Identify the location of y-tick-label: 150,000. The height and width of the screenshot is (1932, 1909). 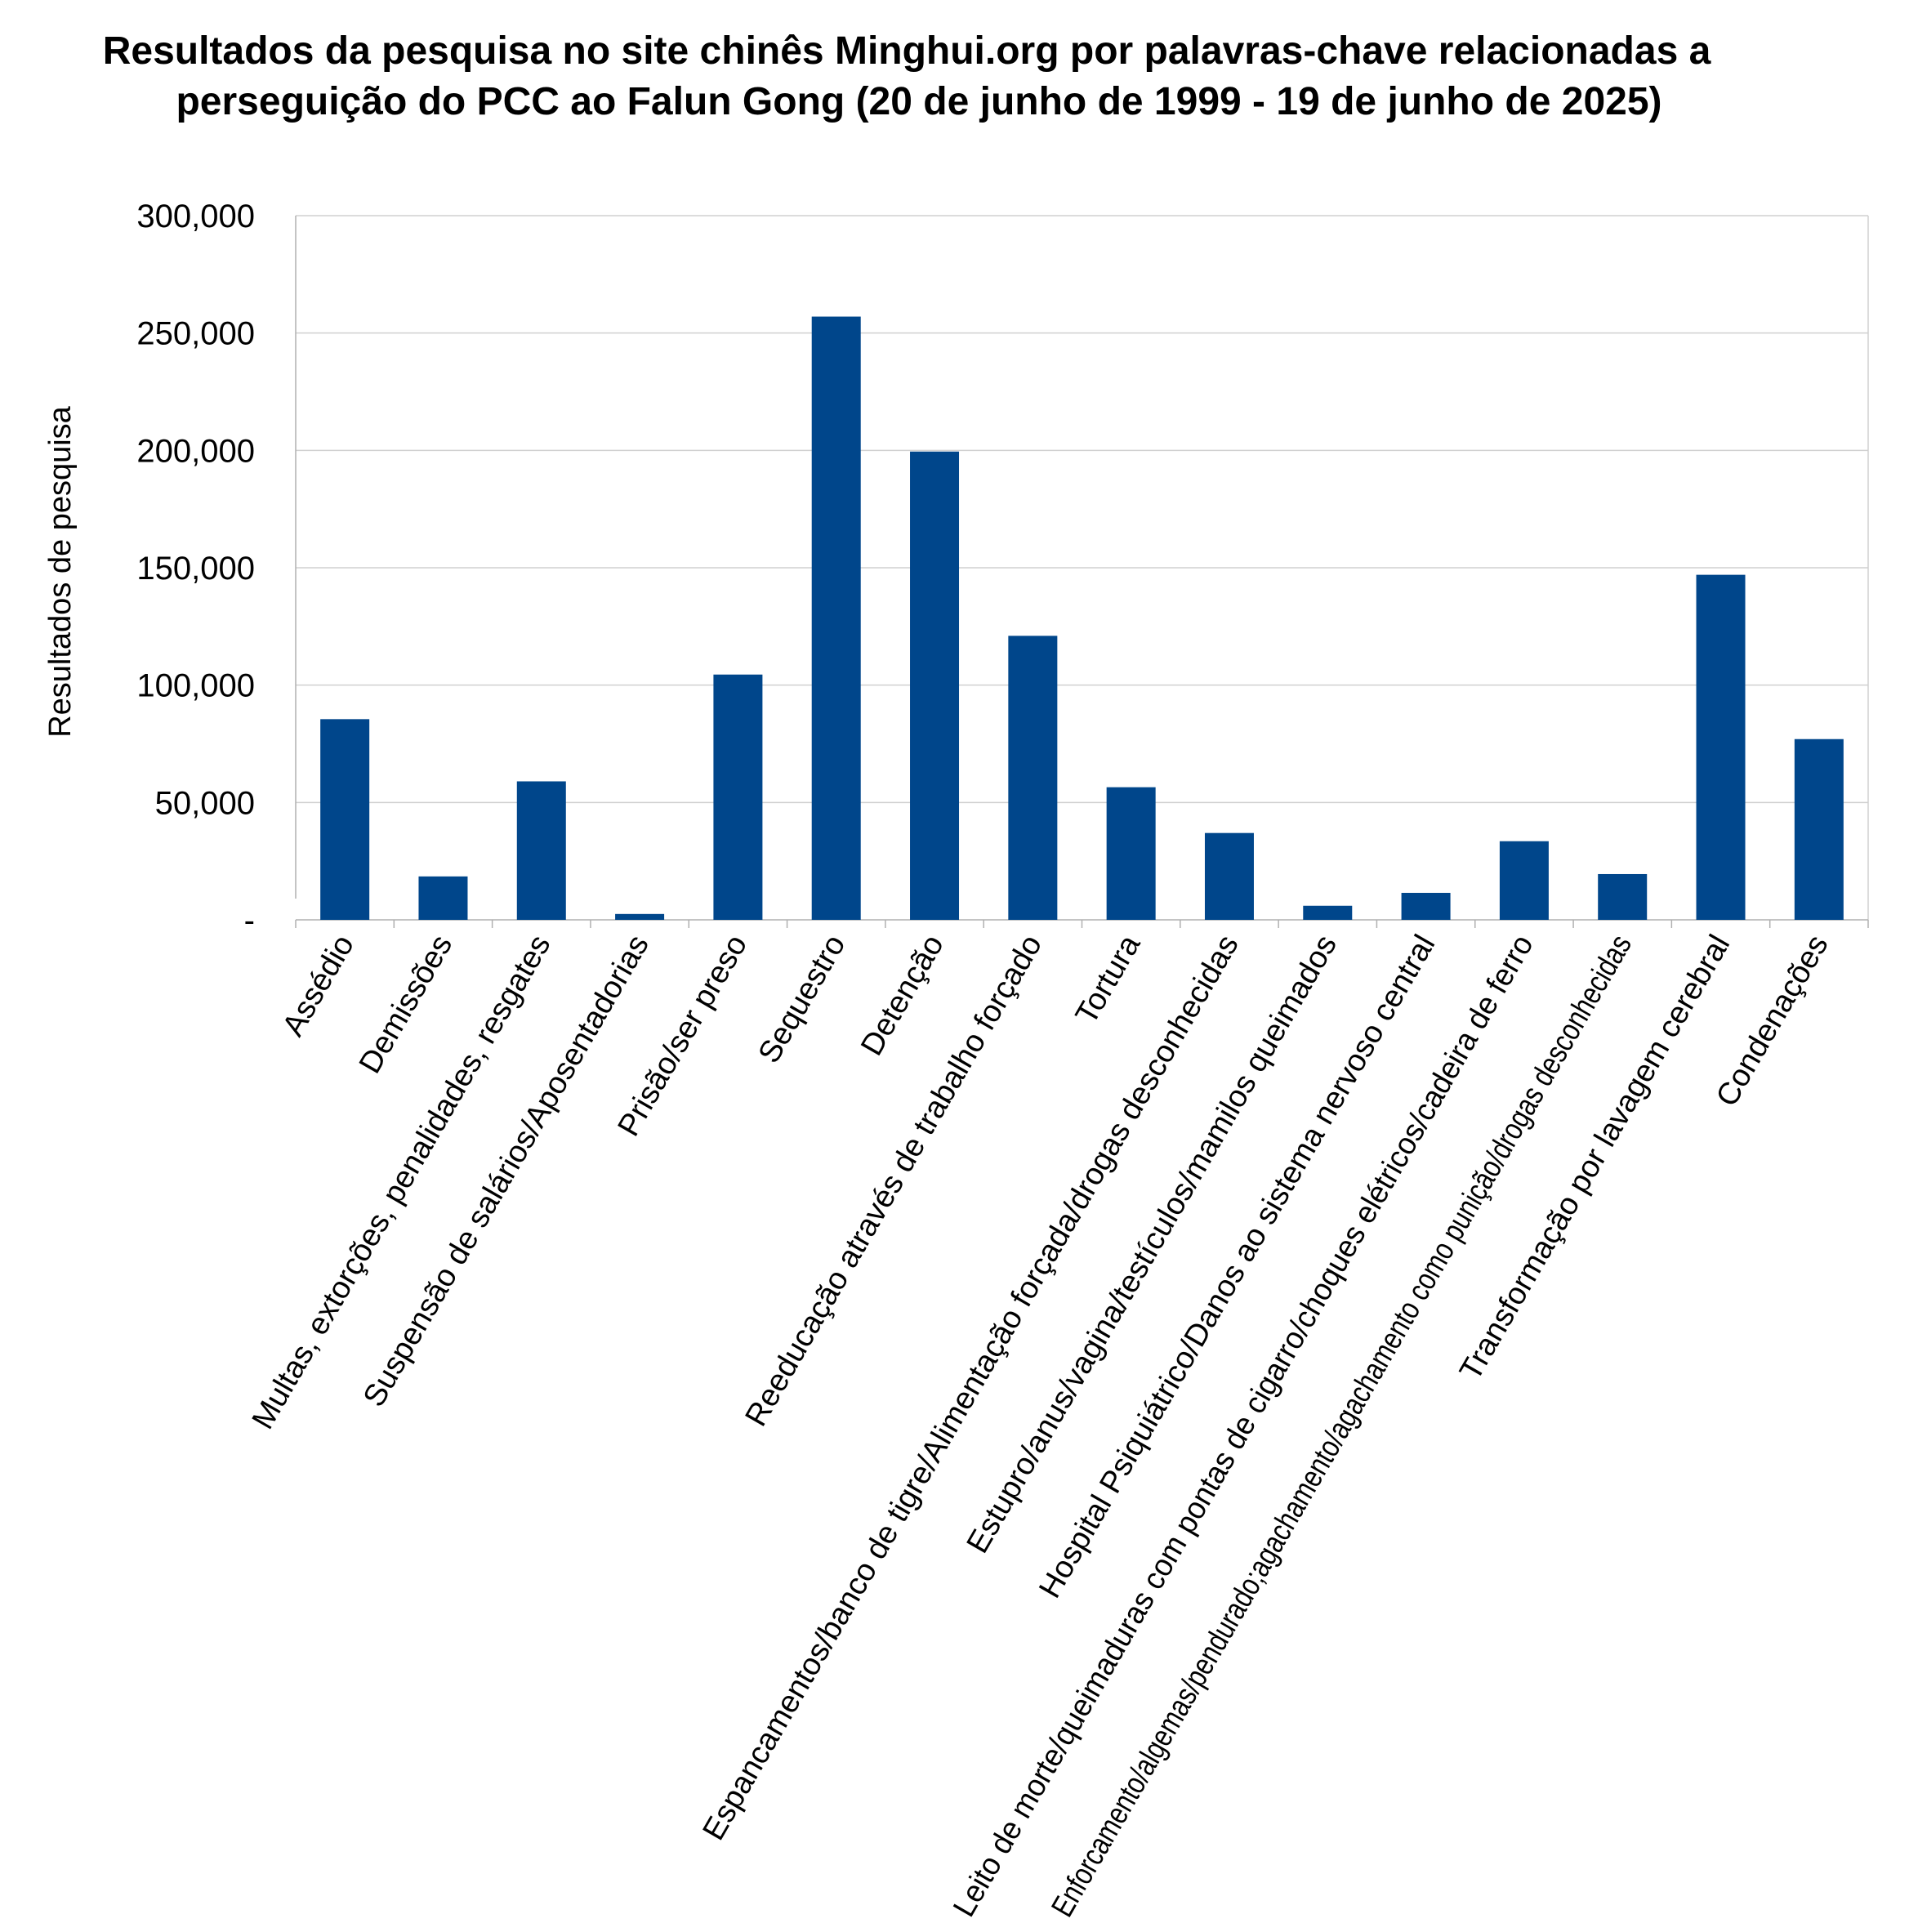
(195, 569).